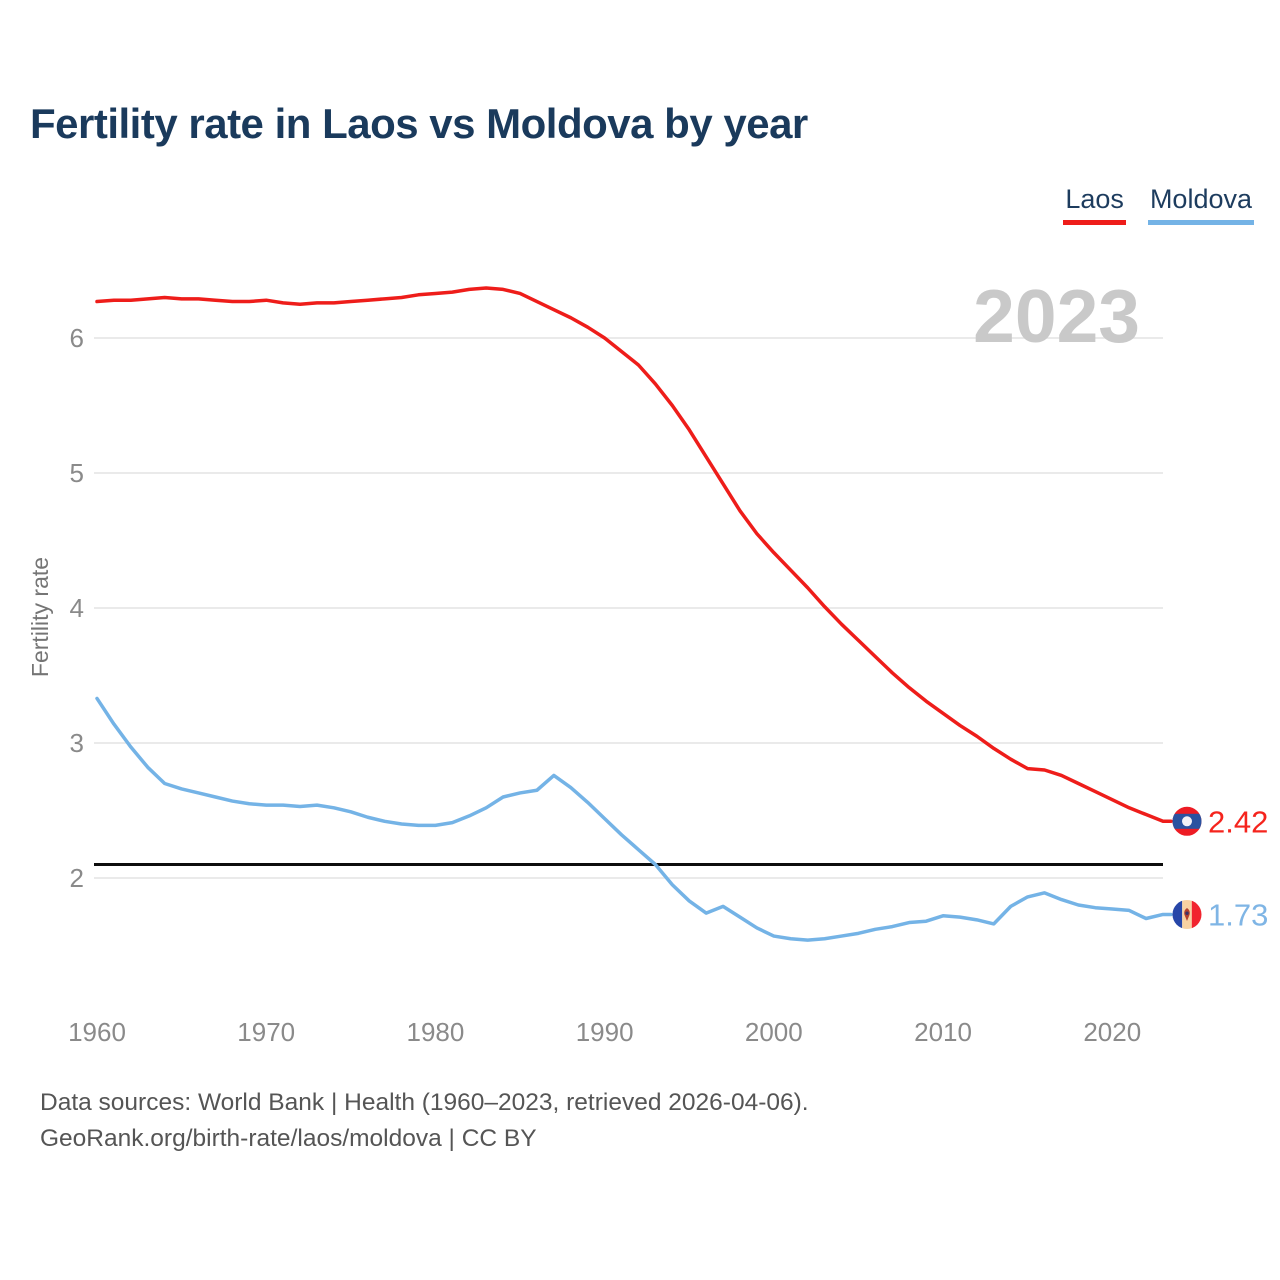 The image size is (1280, 1280). Describe the element at coordinates (1056, 316) in the screenshot. I see `year-watermark: 2023` at that location.